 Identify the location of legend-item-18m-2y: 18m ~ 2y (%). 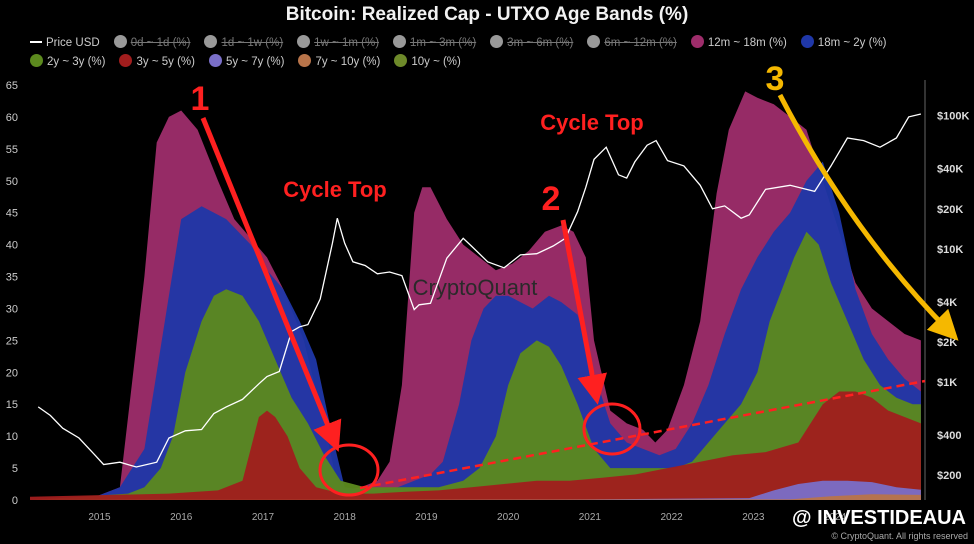
(843, 43).